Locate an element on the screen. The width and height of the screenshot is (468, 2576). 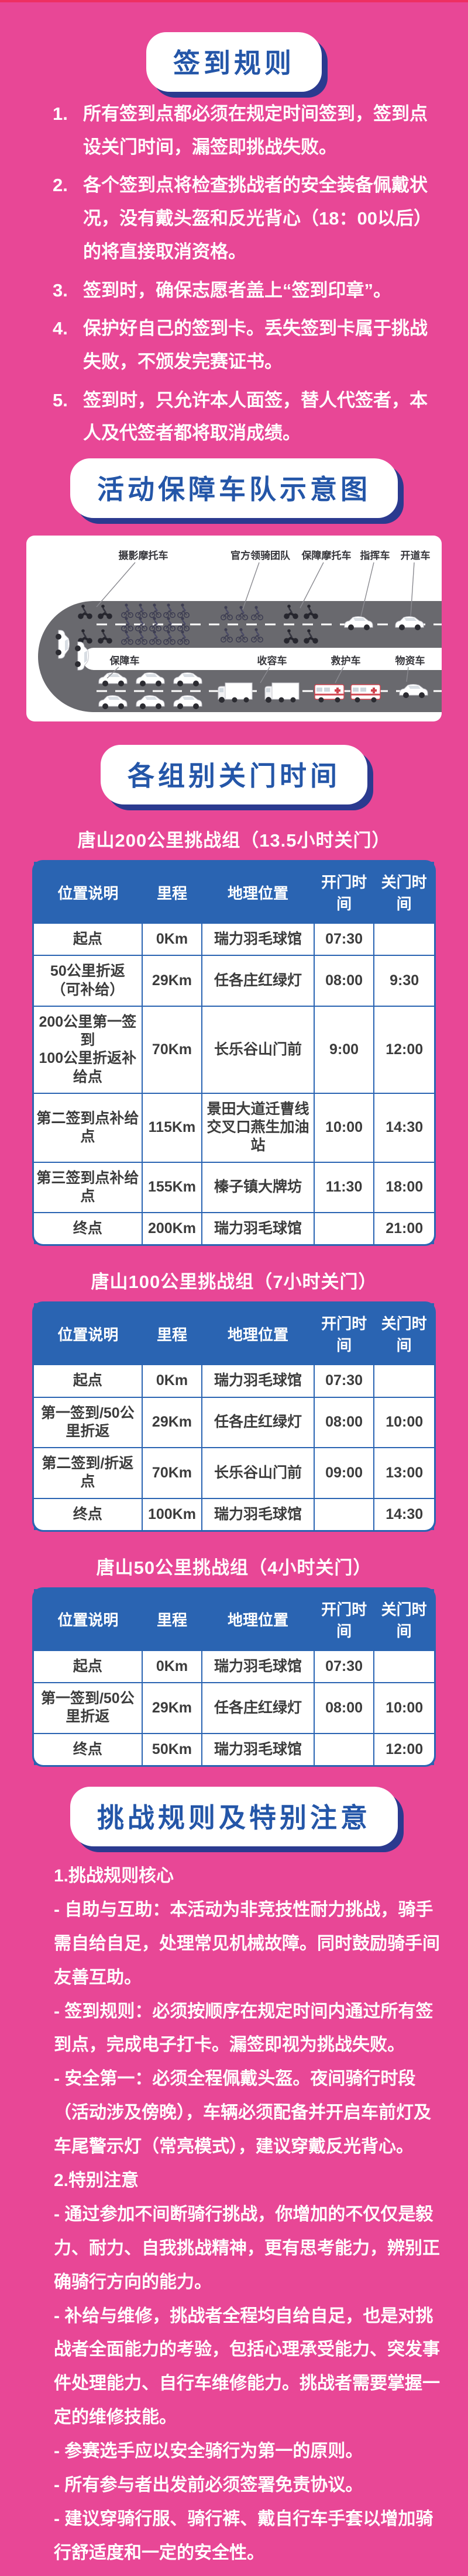
table-row: 终点 100Km 瑞力羽毛球馆 14:30 is located at coordinates (234, 1513).